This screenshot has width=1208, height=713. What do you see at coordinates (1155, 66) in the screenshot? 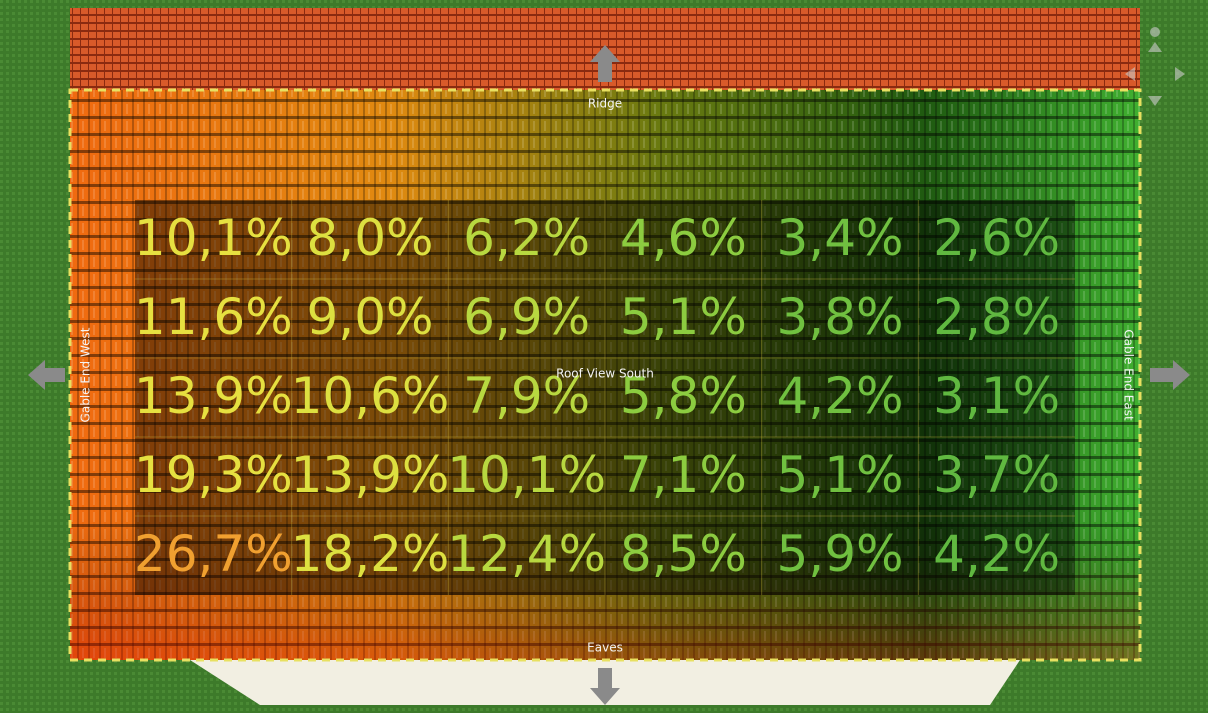
I see `nav-control` at bounding box center [1155, 66].